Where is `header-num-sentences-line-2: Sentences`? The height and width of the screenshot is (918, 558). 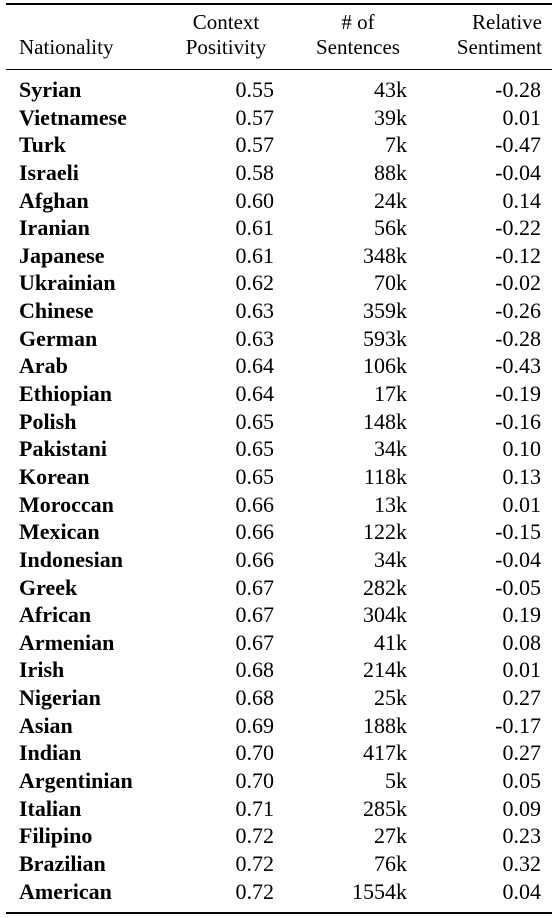 header-num-sentences-line-2: Sentences is located at coordinates (358, 47).